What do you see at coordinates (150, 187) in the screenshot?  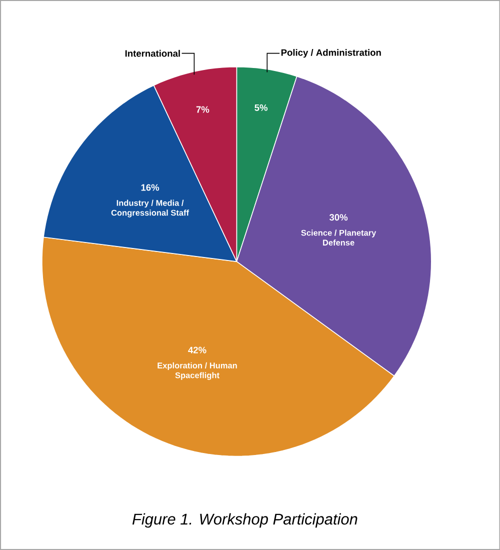 I see `data-label: 16%` at bounding box center [150, 187].